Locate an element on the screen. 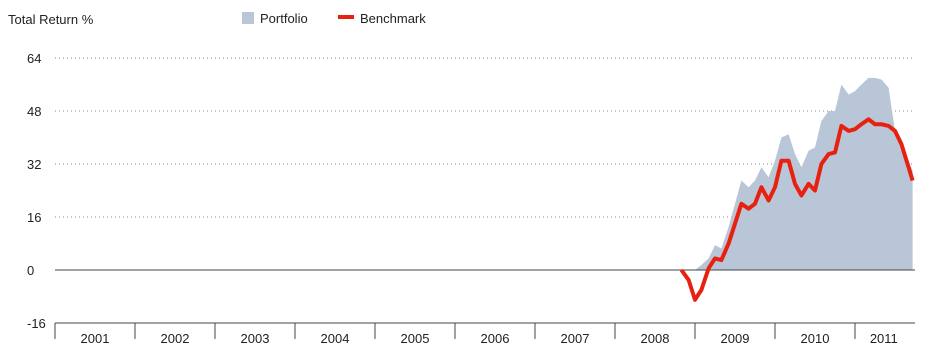 The image size is (928, 355). chart-legend: Portfolio Benchmark is located at coordinates (334, 18).